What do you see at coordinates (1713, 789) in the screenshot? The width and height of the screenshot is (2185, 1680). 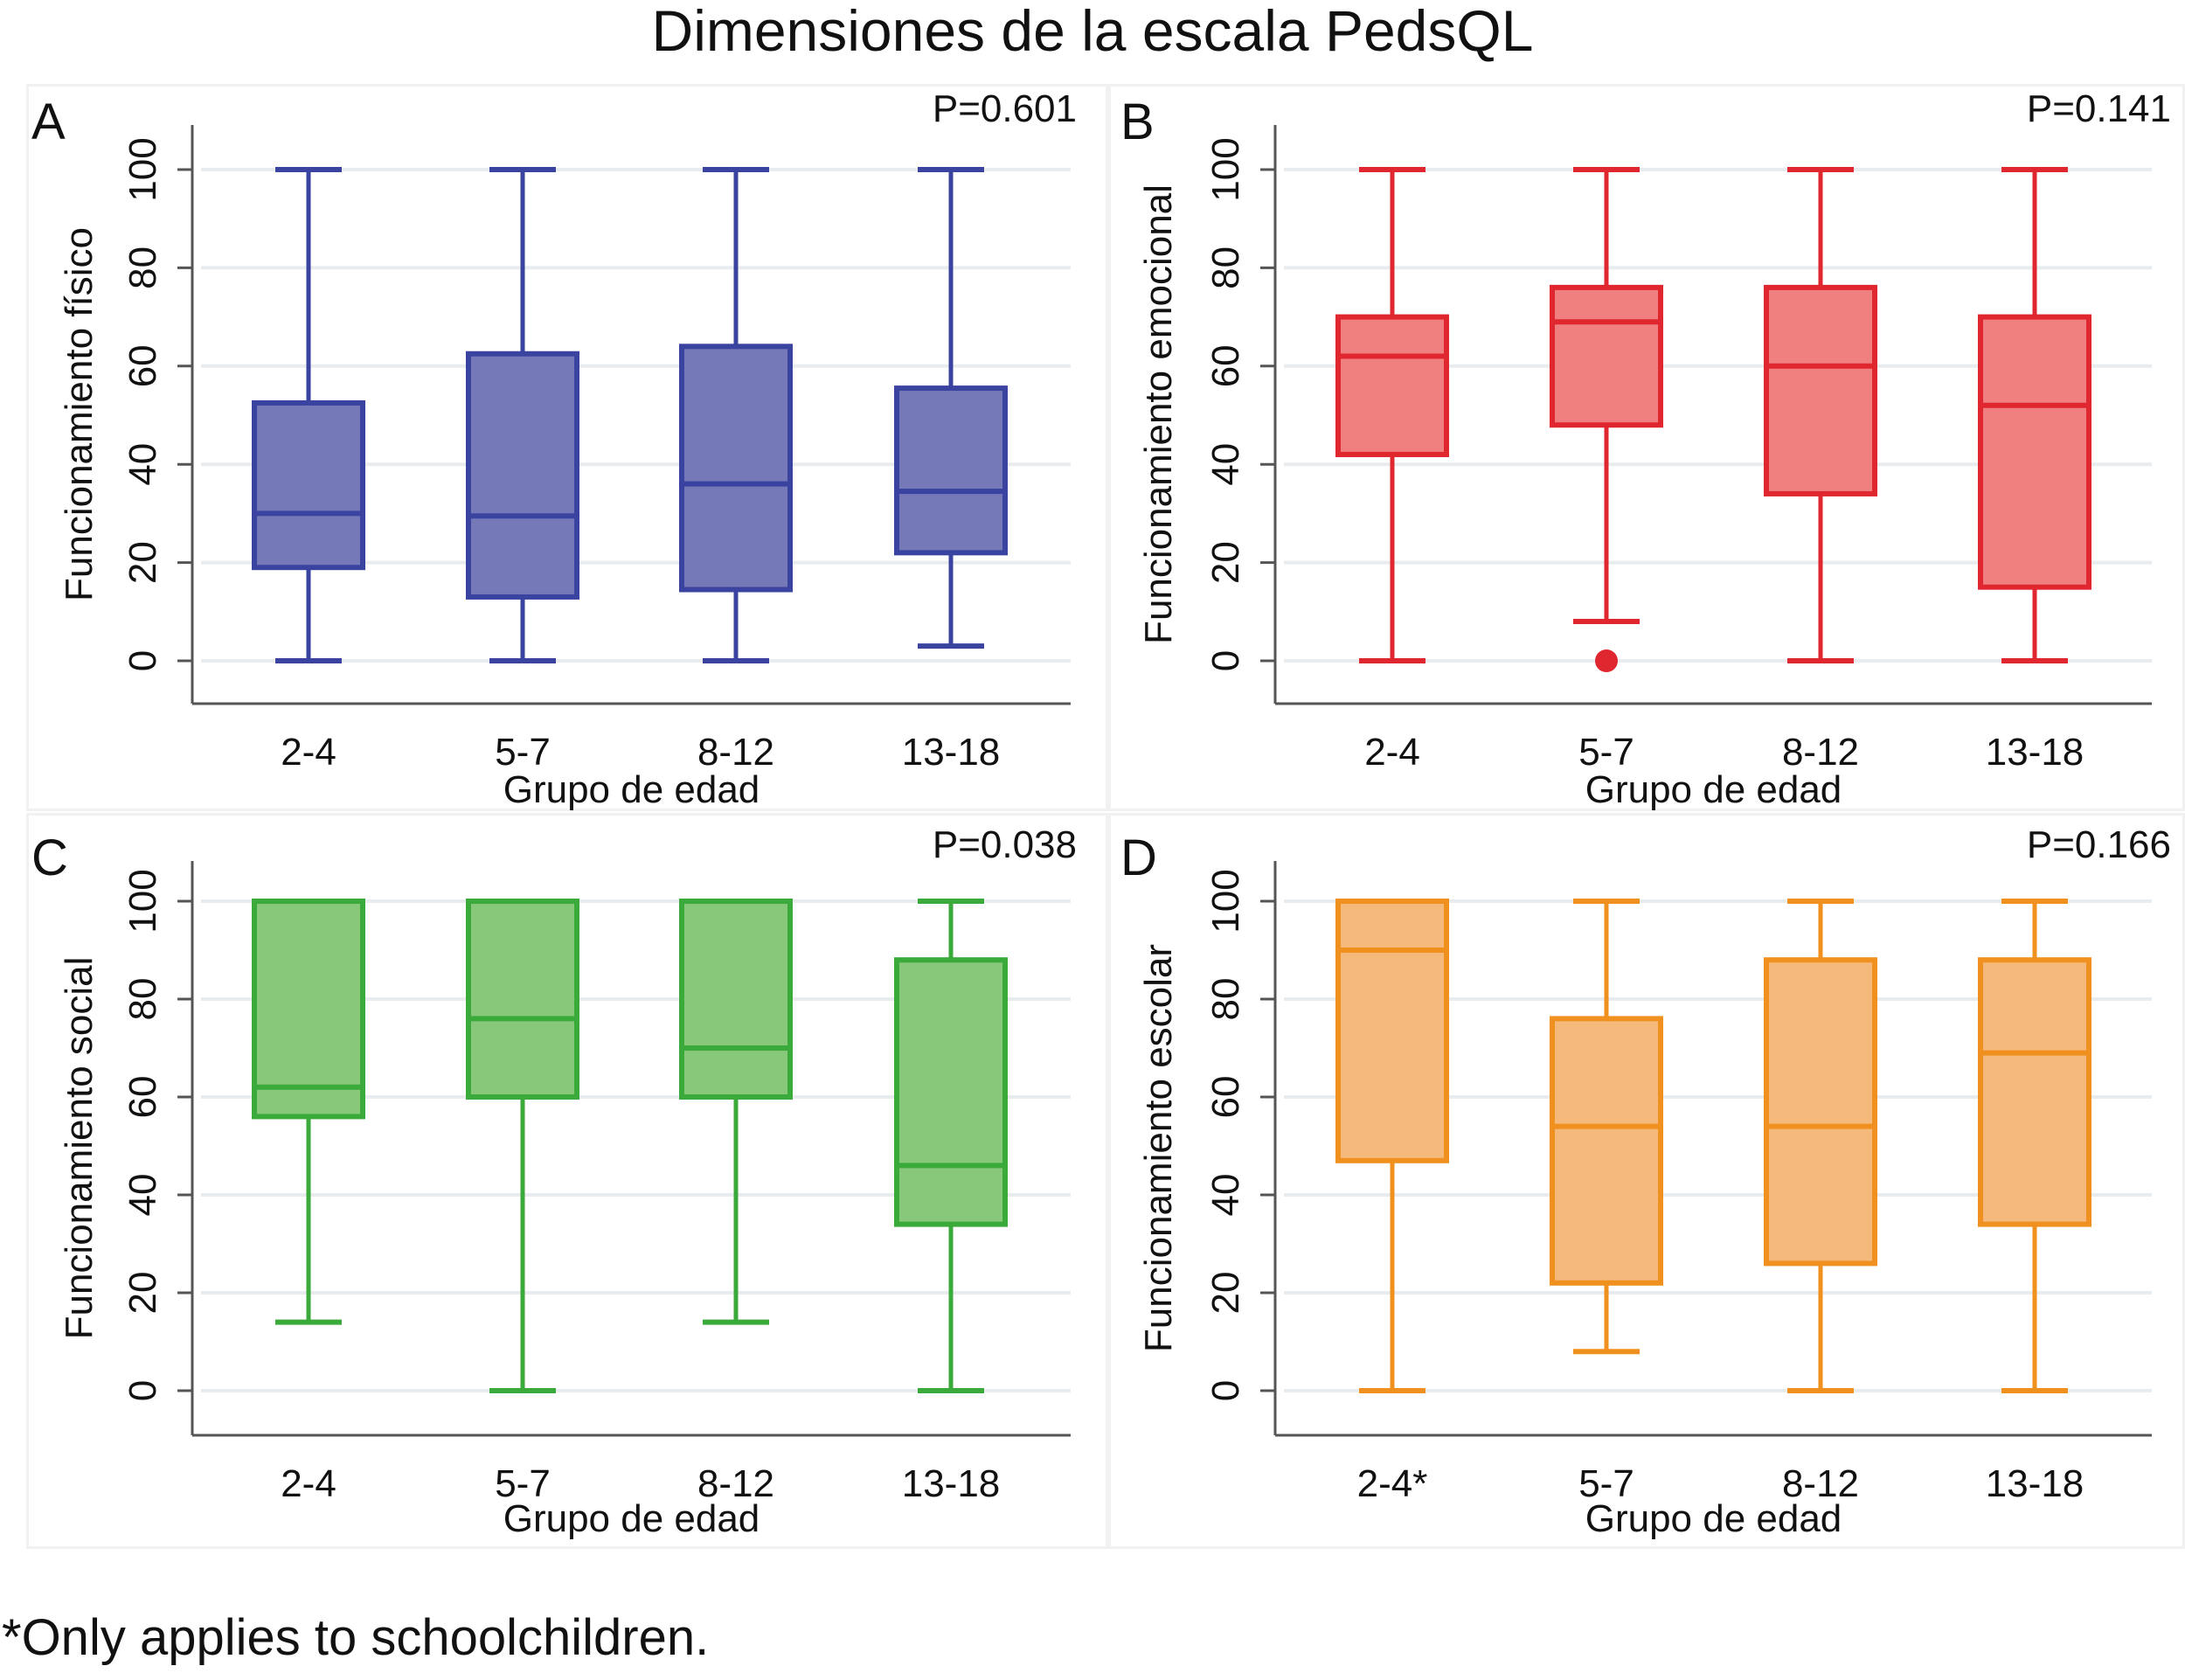 I see `x-axis-title-b: Grupo de edad` at bounding box center [1713, 789].